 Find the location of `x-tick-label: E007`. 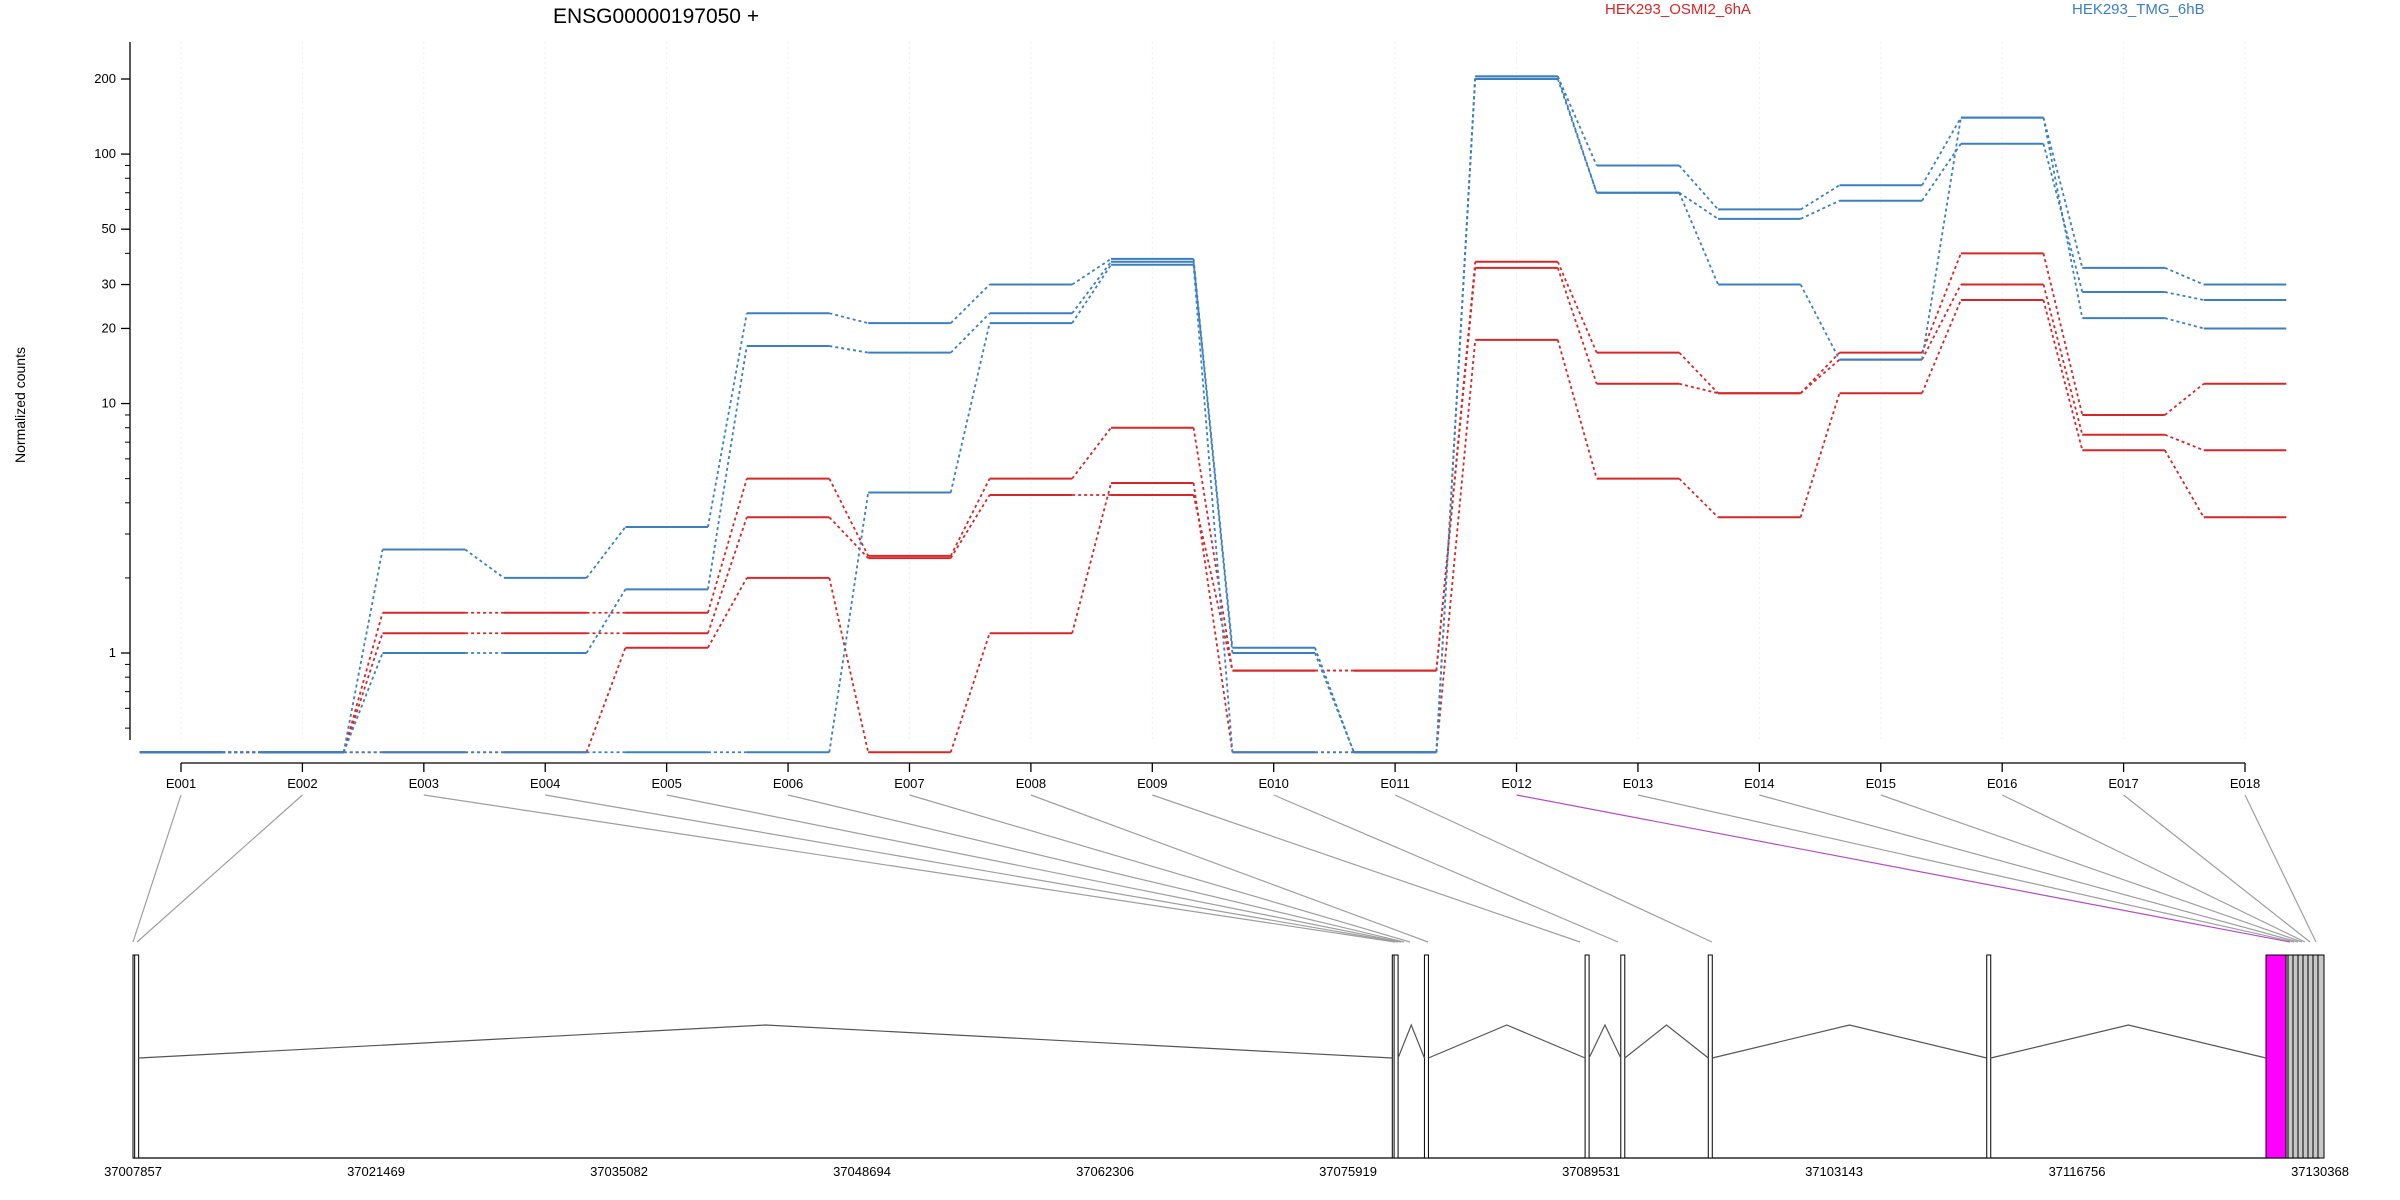

x-tick-label: E007 is located at coordinates (909, 783).